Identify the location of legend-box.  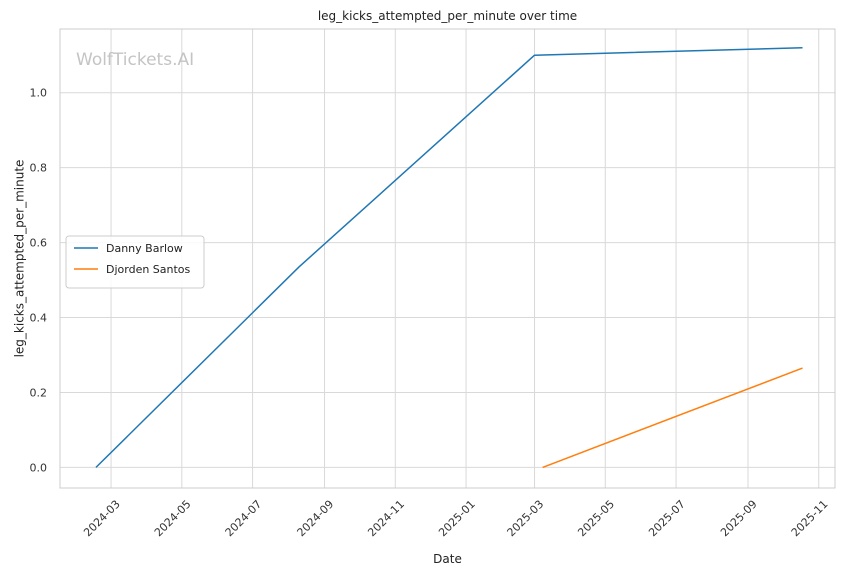
(135, 262).